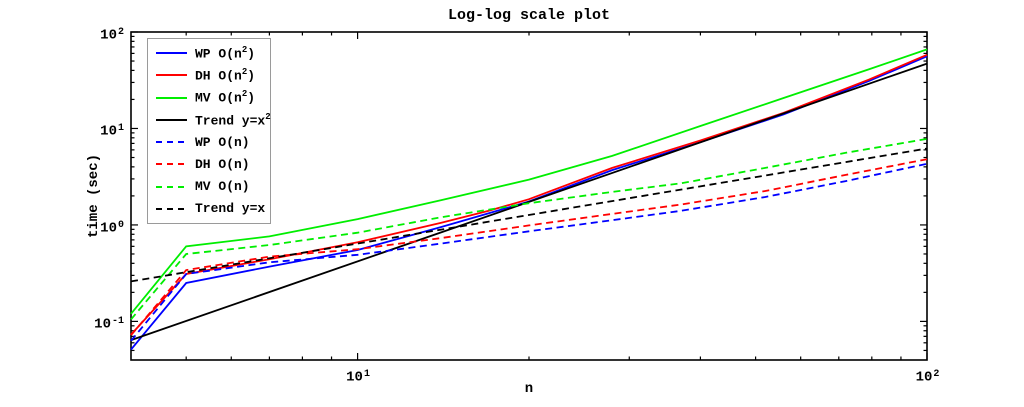  What do you see at coordinates (529, 389) in the screenshot?
I see `x-axis-label: n` at bounding box center [529, 389].